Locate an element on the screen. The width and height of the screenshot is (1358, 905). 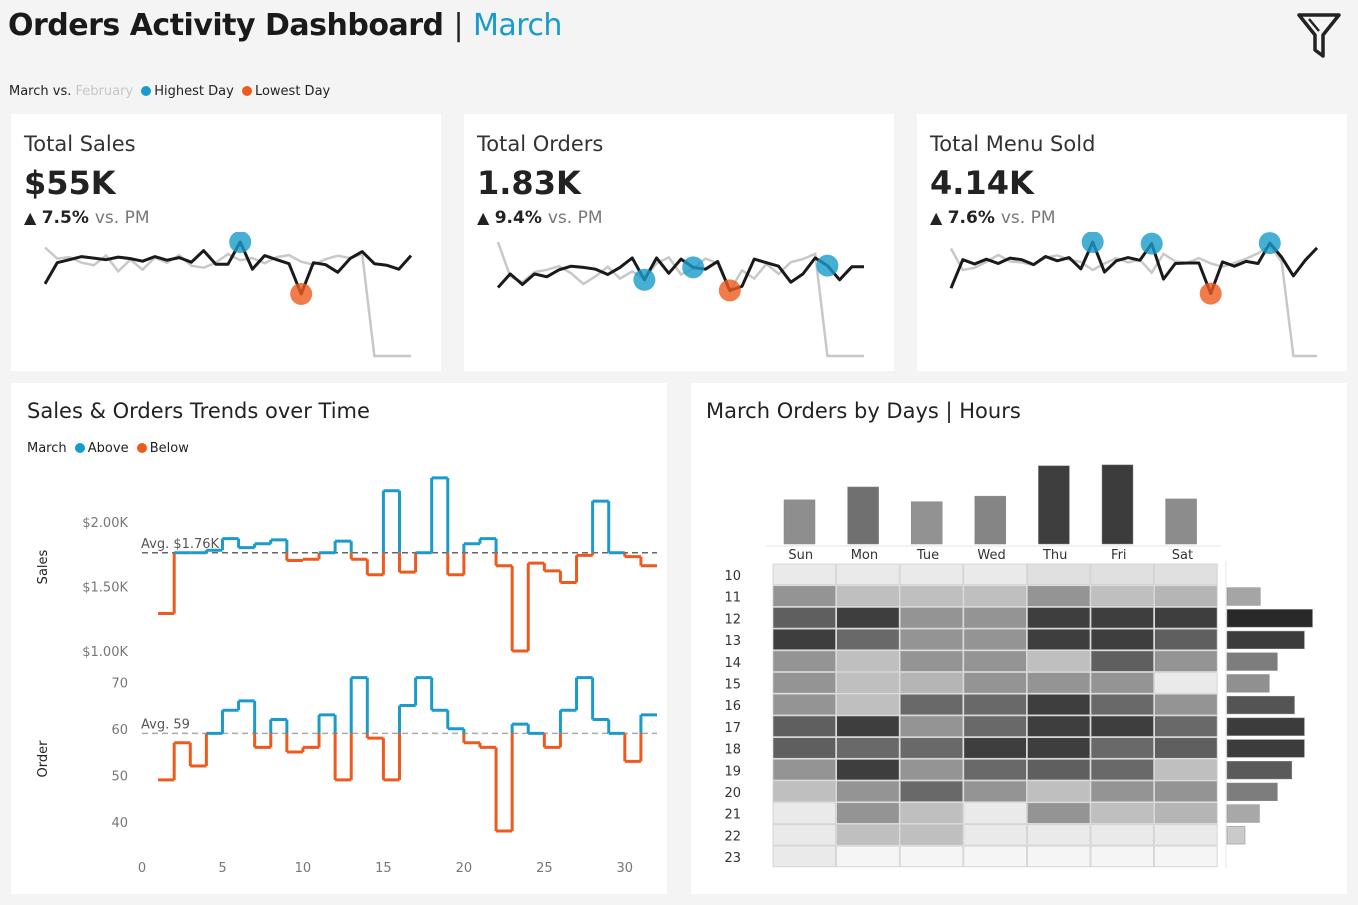
x-tick-label: 20 is located at coordinates (464, 868).